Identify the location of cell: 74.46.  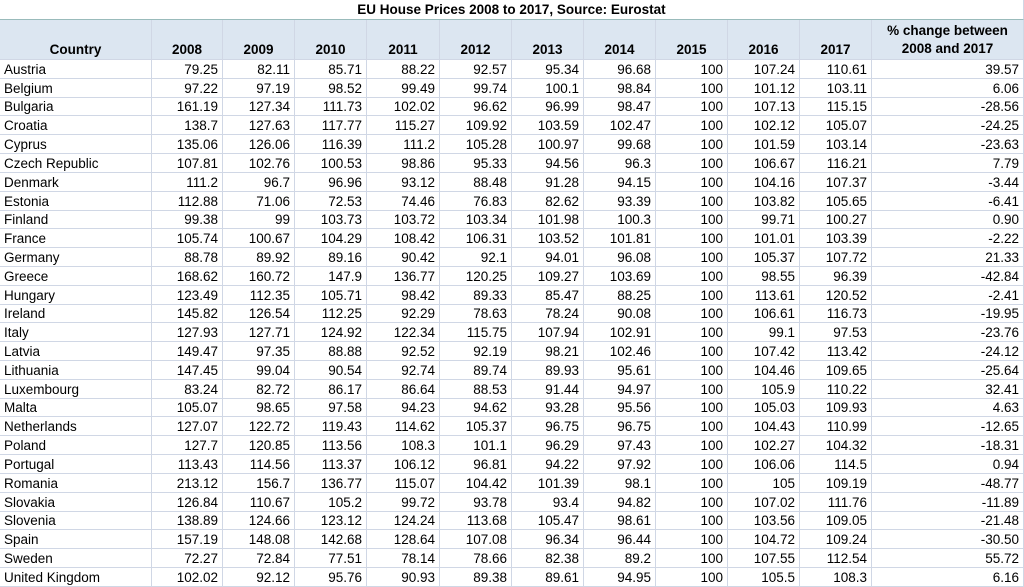
(403, 201).